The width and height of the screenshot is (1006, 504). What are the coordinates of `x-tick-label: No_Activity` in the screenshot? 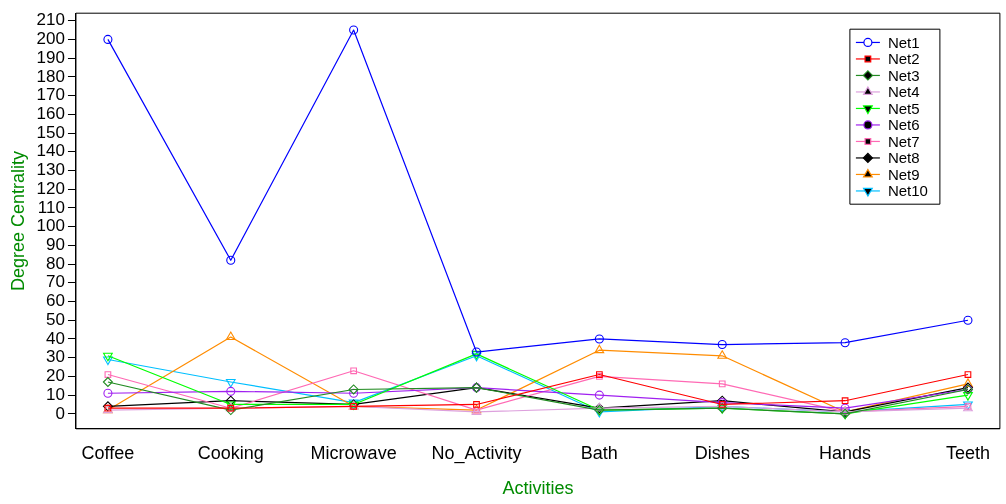 It's located at (476, 453).